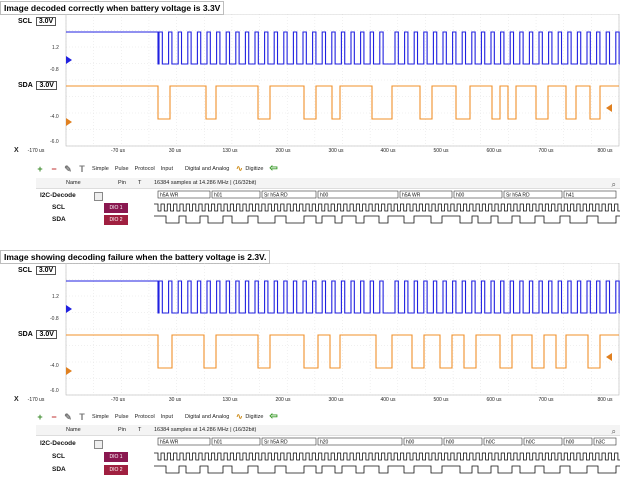 The width and height of the screenshot is (624, 489). Describe the element at coordinates (570, 196) in the screenshot. I see `decode-label: h41` at that location.